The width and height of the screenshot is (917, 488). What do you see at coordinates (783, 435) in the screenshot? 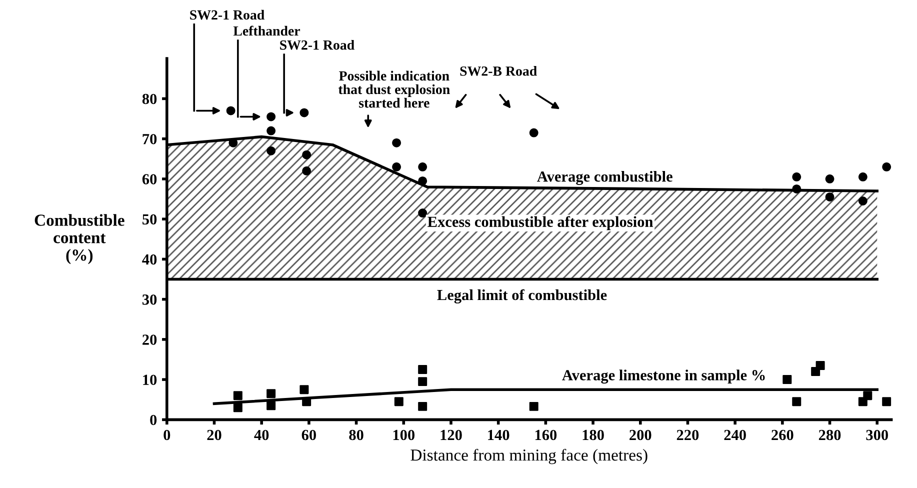
I see `x-tick-label: 260` at bounding box center [783, 435].